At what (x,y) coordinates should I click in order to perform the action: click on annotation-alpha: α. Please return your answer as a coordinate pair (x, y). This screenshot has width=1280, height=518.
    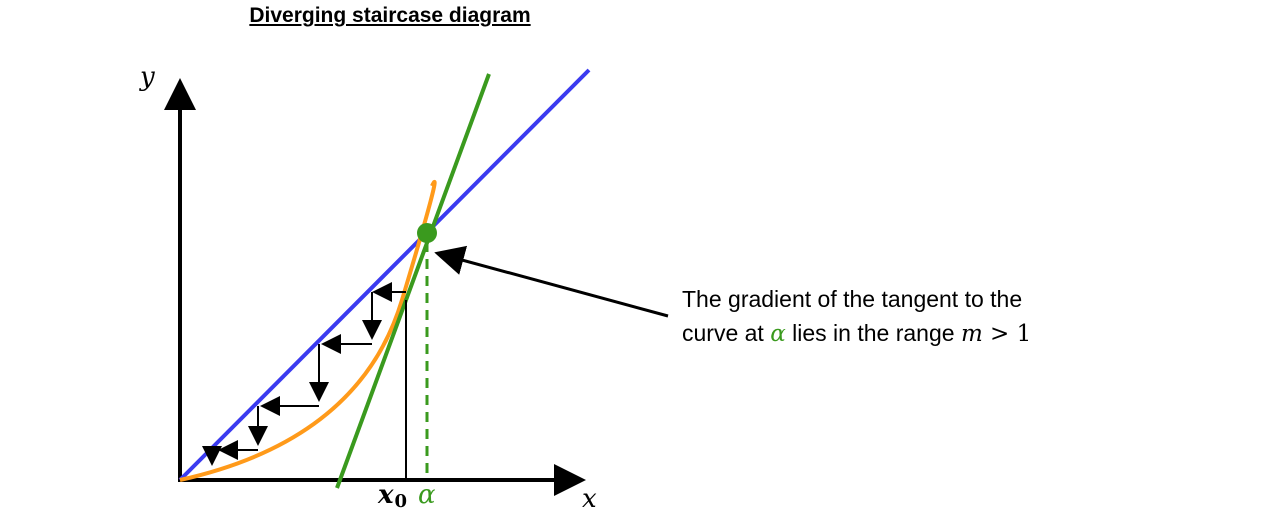
    Looking at the image, I should click on (778, 334).